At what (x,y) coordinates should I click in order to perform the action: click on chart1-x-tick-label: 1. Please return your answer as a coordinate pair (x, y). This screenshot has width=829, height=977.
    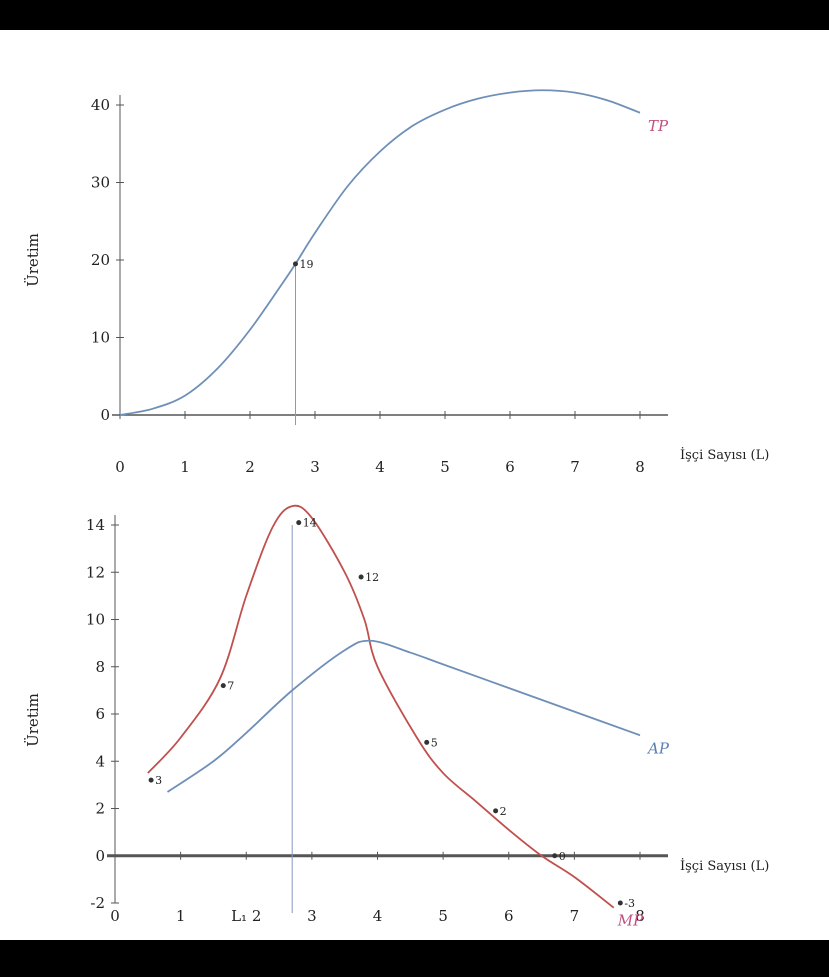
    Looking at the image, I should click on (185, 467).